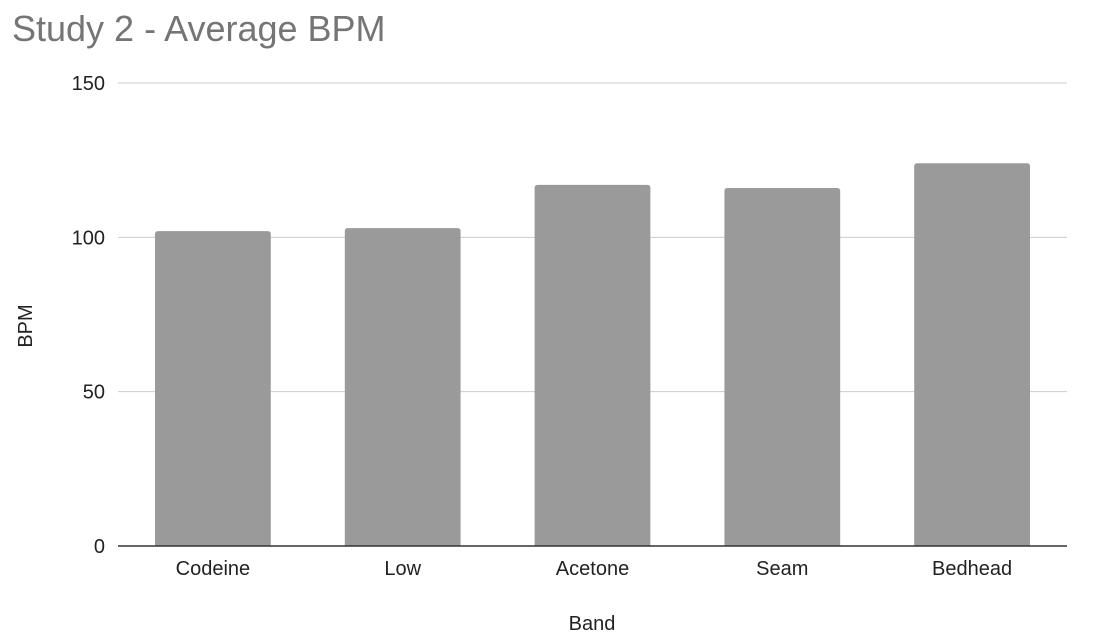 This screenshot has width=1100, height=640. Describe the element at coordinates (94, 393) in the screenshot. I see `y-tick-label: 50` at that location.